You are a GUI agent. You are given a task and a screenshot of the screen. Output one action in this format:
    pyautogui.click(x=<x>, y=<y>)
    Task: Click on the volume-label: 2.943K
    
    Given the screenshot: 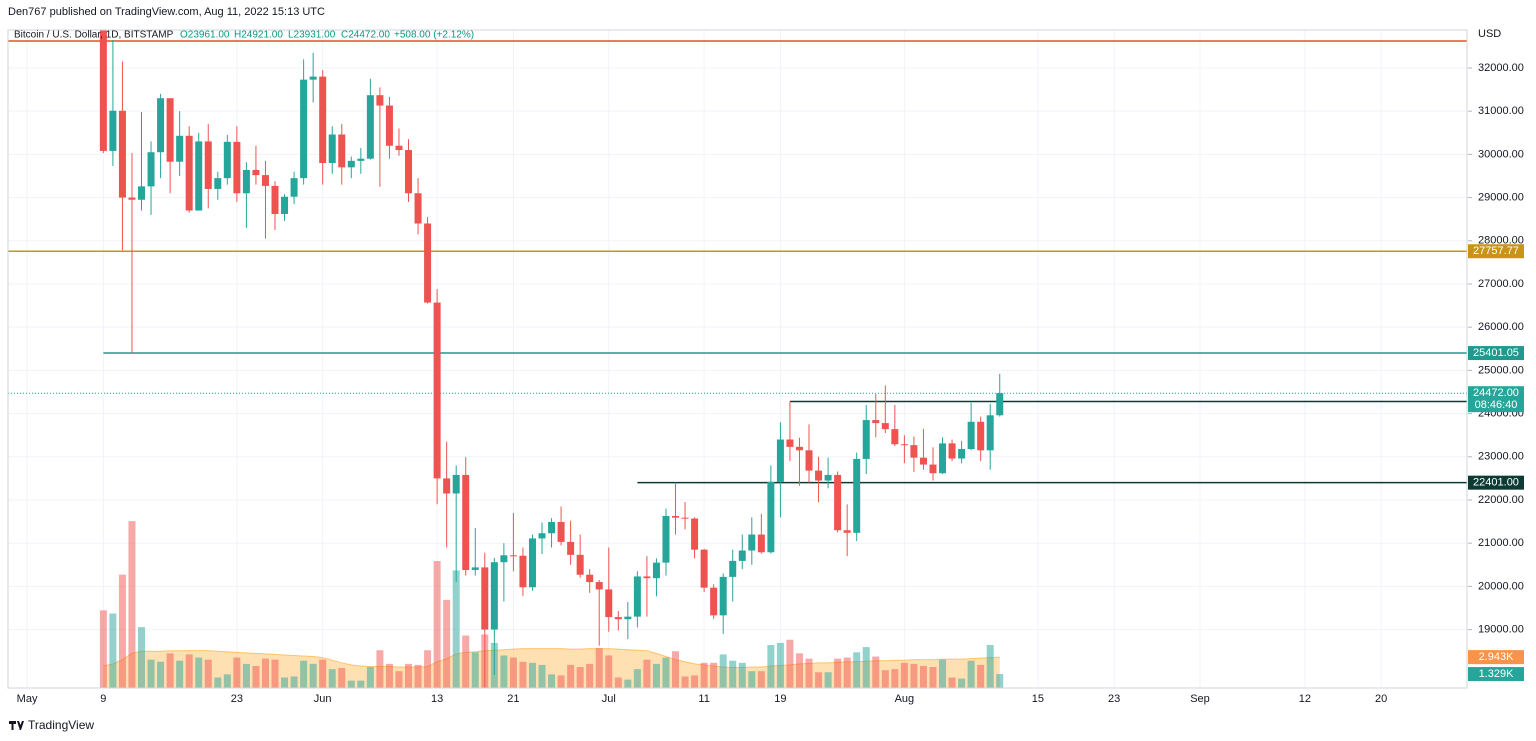 What is the action you would take?
    pyautogui.click(x=1497, y=657)
    